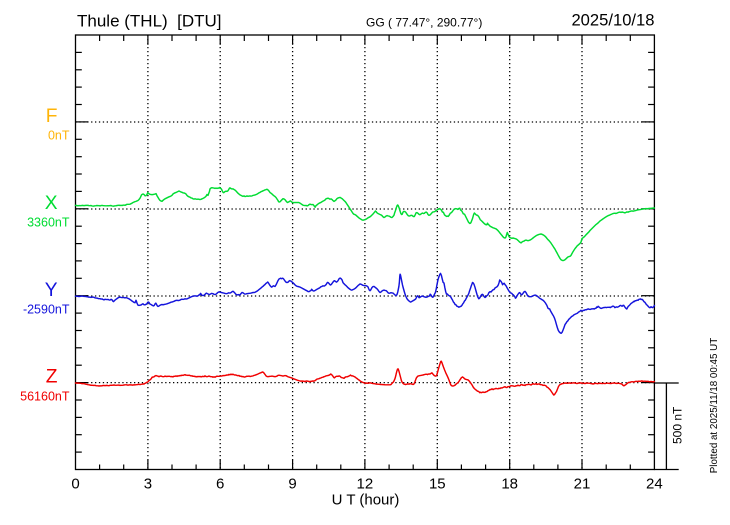 This screenshot has width=730, height=525. Describe the element at coordinates (46, 310) in the screenshot. I see `svg-text: -2590nT` at that location.